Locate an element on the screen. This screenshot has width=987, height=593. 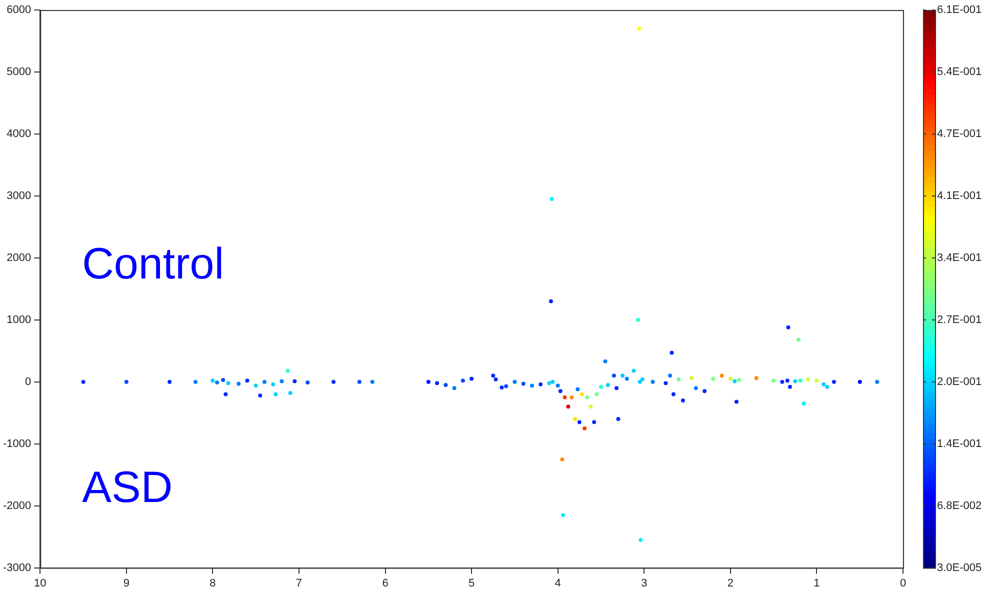
annotation: Control is located at coordinates (153, 264).